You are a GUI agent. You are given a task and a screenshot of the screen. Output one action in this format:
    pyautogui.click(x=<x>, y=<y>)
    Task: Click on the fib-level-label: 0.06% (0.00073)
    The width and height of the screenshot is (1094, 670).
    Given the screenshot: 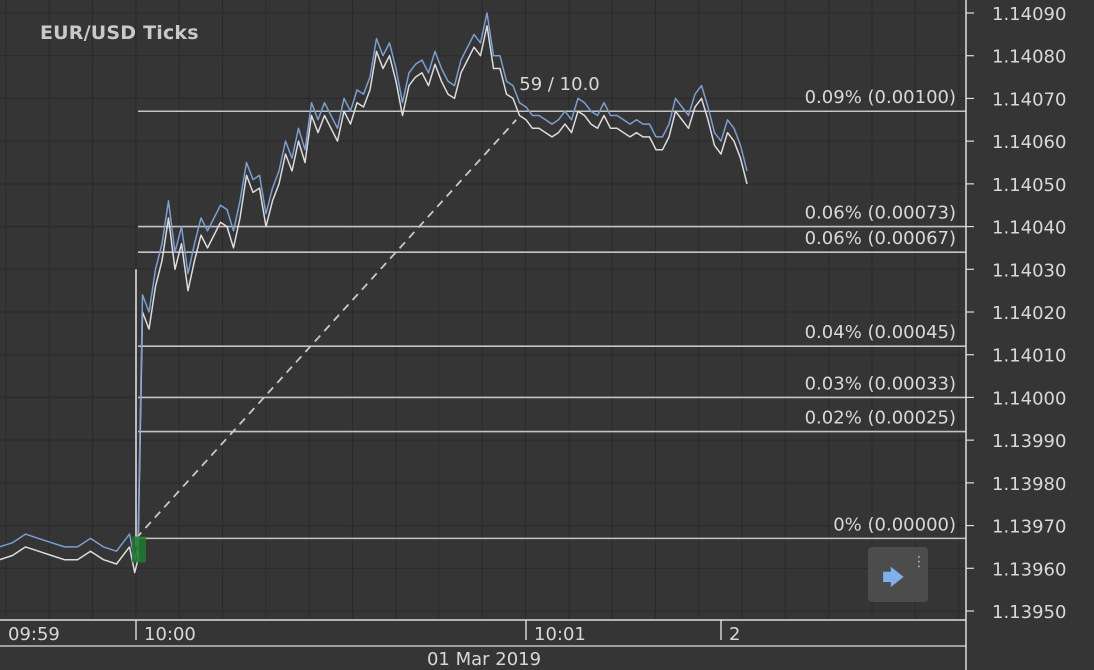 What is the action you would take?
    pyautogui.click(x=880, y=213)
    